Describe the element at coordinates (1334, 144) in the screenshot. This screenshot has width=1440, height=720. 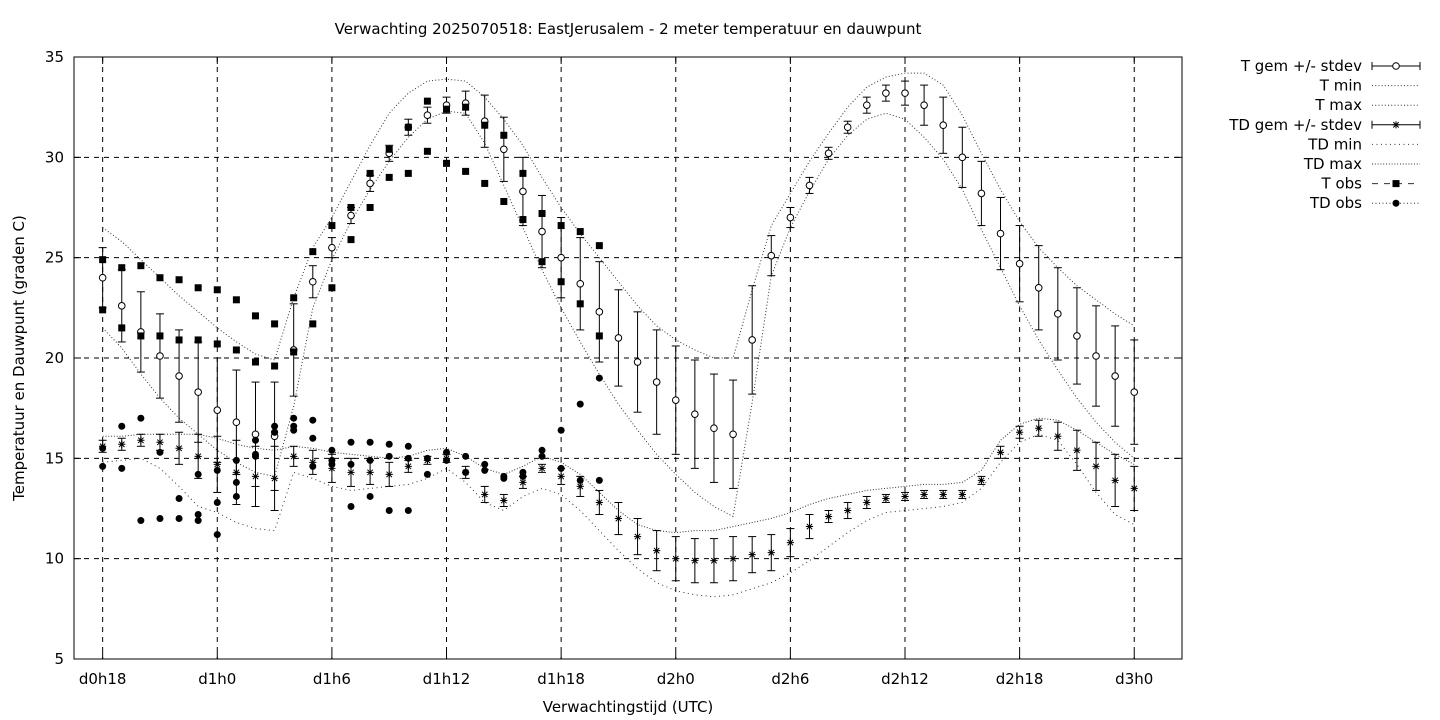
I see `legend-label: TD min` at that location.